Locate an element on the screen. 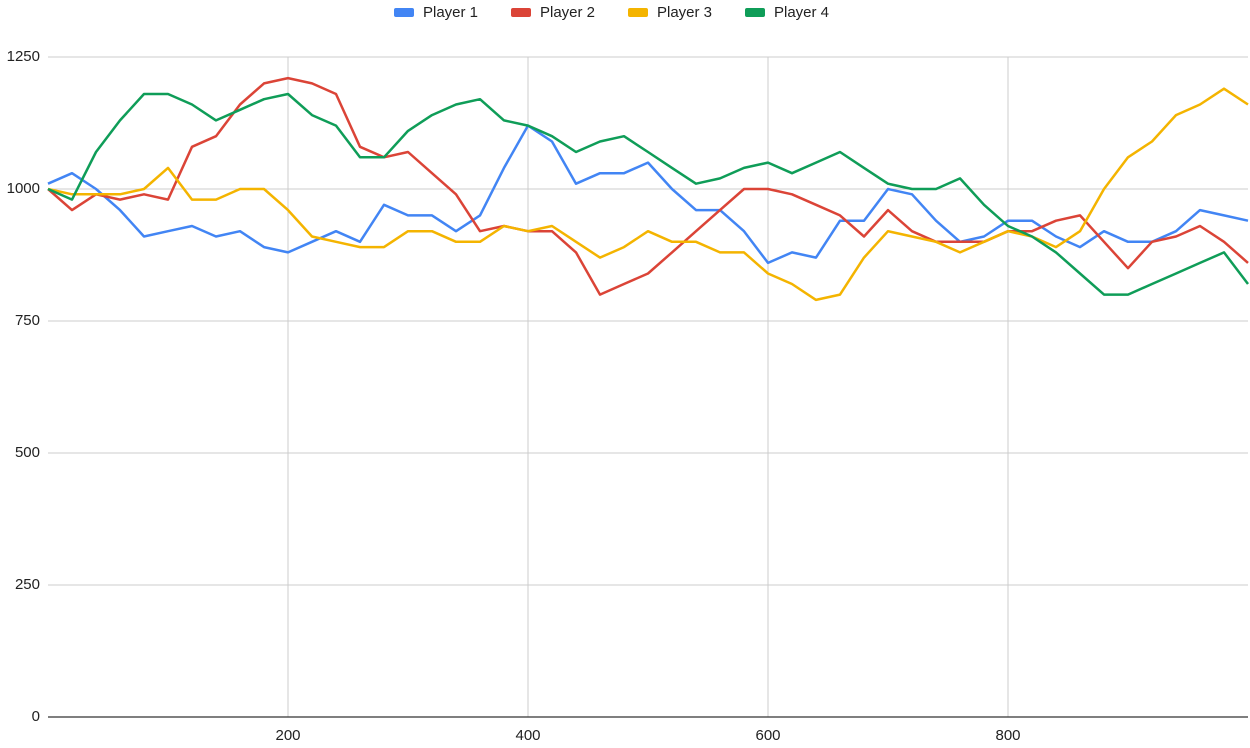 The image size is (1250, 748). x-tick-label: 400 is located at coordinates (527, 735).